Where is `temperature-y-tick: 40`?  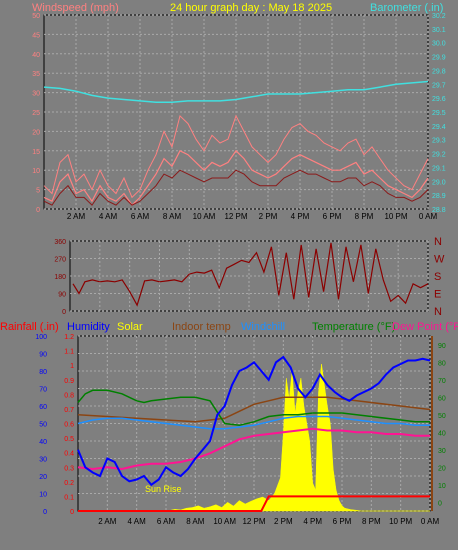 temperature-y-tick: 40 is located at coordinates (442, 433).